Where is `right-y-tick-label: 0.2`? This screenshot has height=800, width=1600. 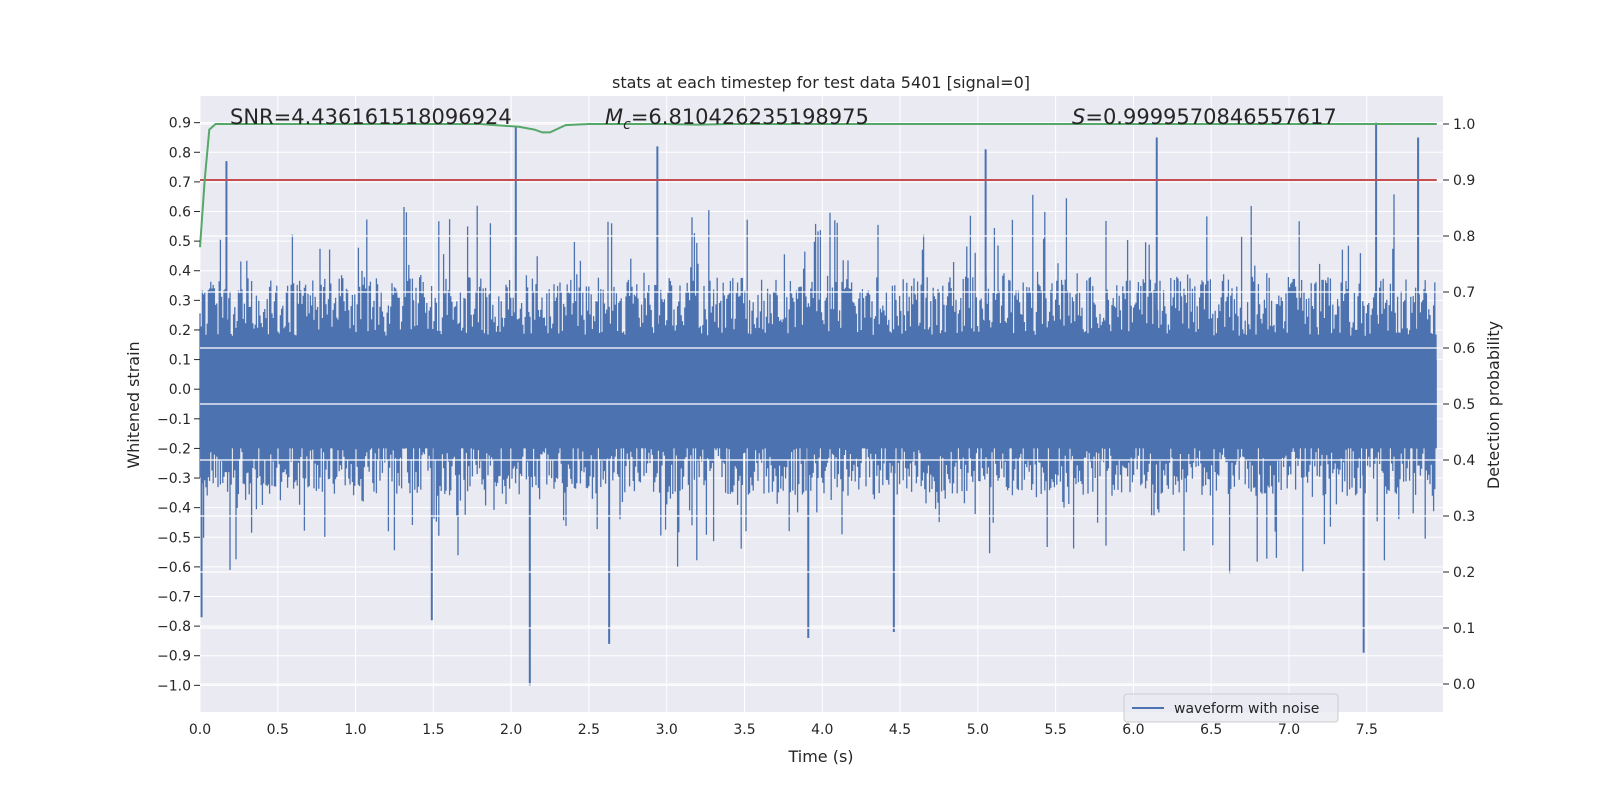 right-y-tick-label: 0.2 is located at coordinates (1464, 573).